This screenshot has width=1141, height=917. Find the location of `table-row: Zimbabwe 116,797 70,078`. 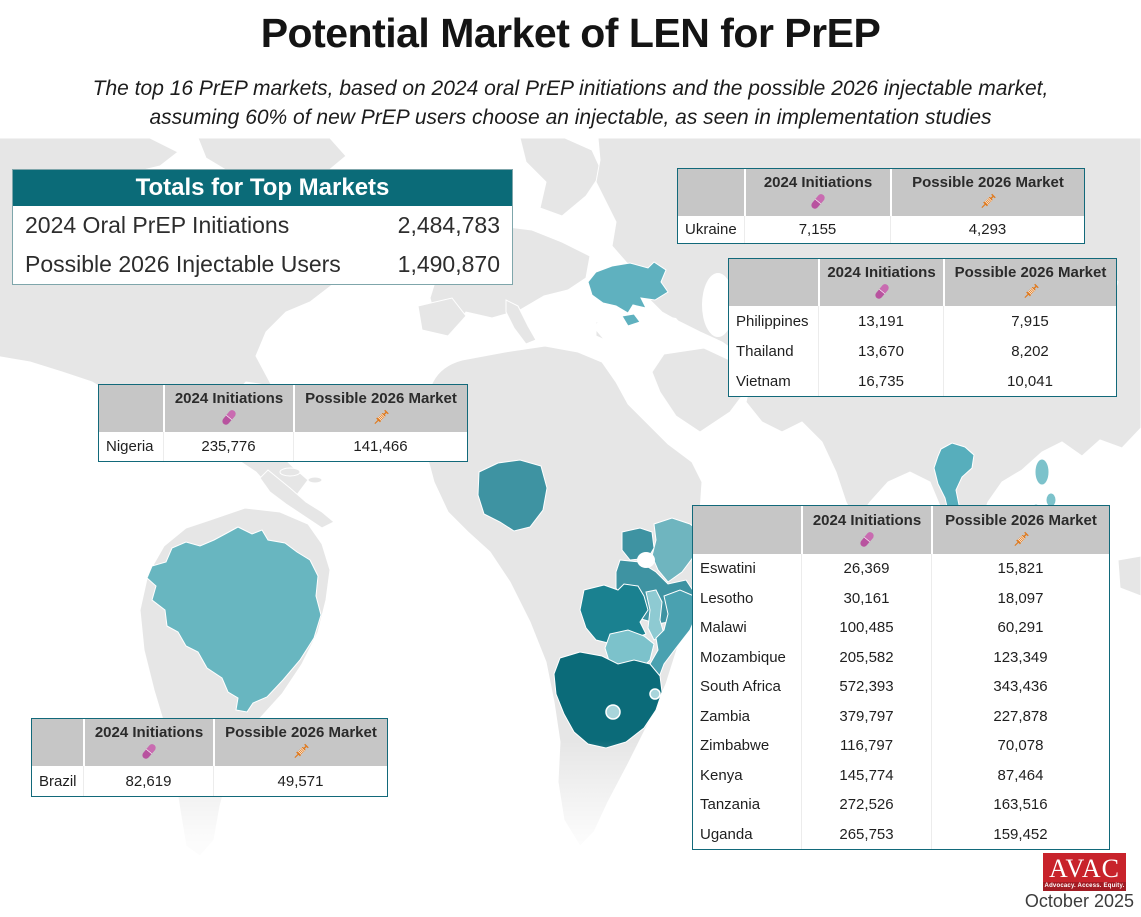

table-row: Zimbabwe 116,797 70,078 is located at coordinates (901, 746).